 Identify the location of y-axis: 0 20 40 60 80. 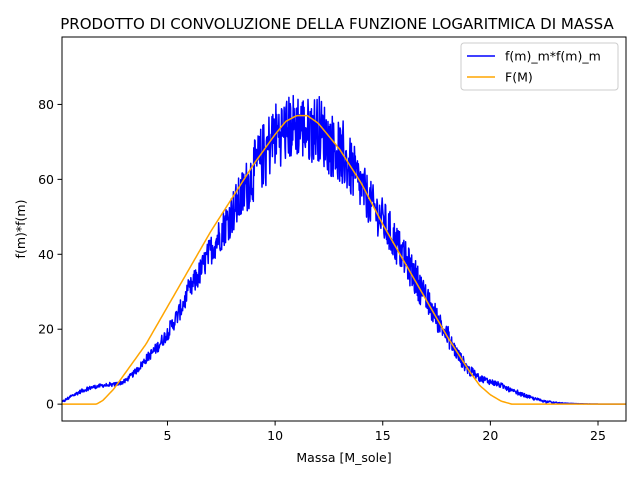
(50, 254).